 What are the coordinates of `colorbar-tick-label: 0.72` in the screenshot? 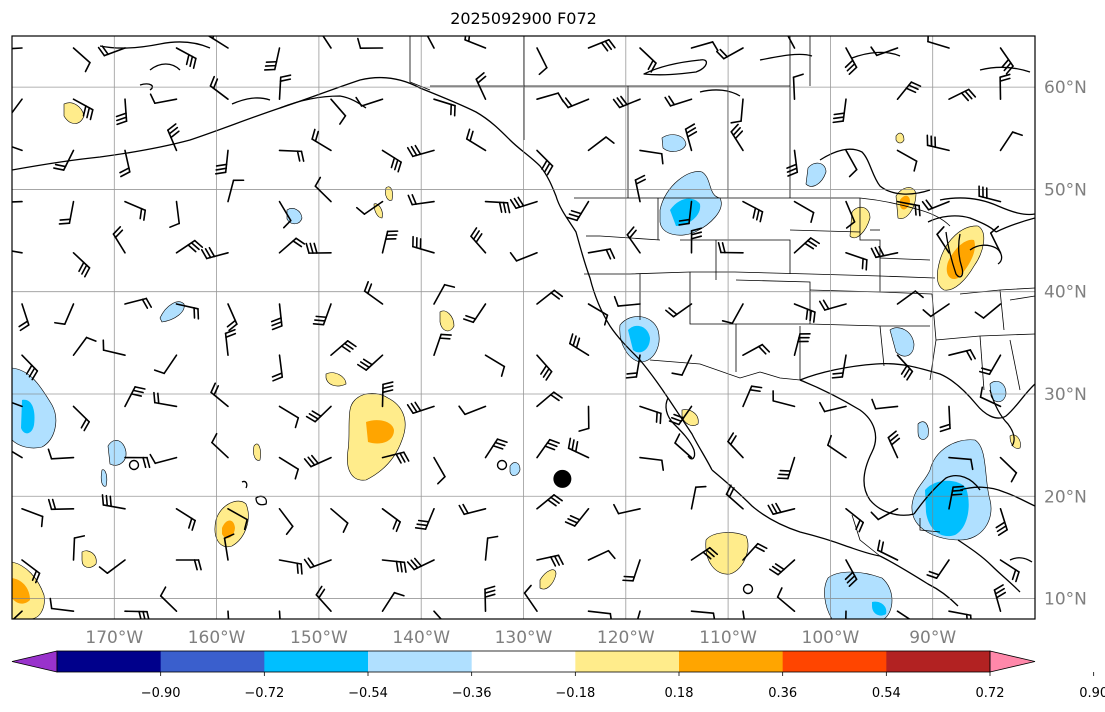 It's located at (990, 693).